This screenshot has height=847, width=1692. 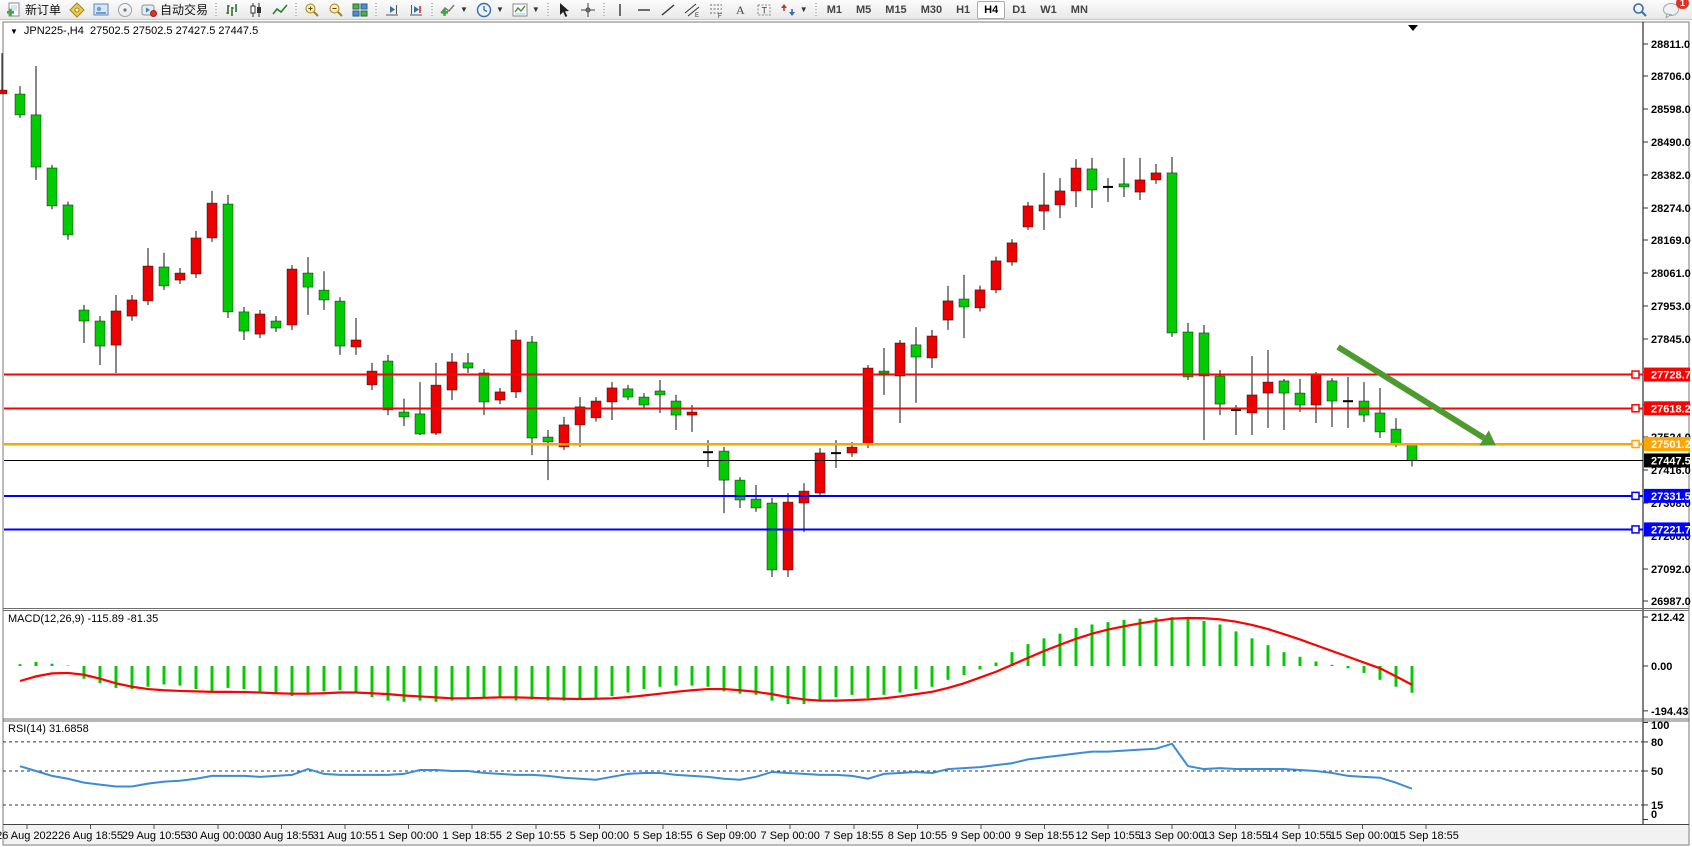 What do you see at coordinates (846, 834) in the screenshot?
I see `time-axis-strip` at bounding box center [846, 834].